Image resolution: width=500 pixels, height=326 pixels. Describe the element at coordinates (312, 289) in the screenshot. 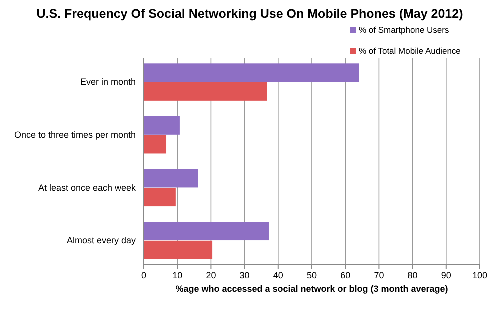

I see `x-axis-title: %age who accessed a social network or blog (3 month average)` at that location.